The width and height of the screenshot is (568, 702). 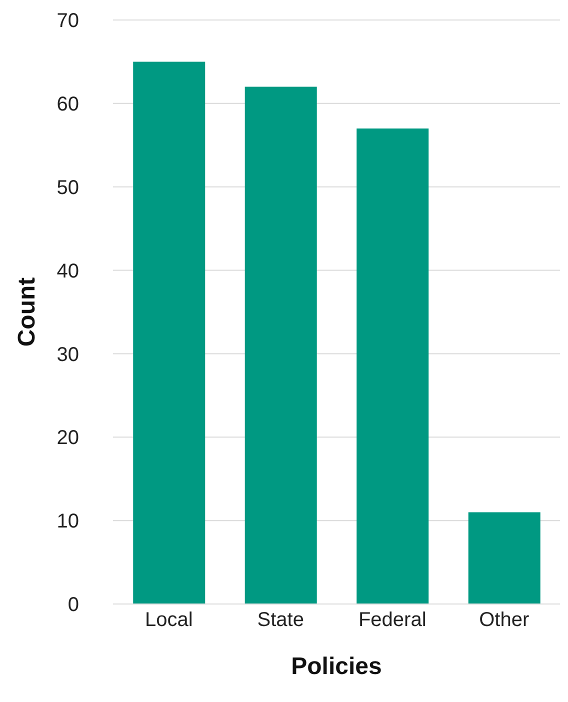 What do you see at coordinates (67, 187) in the screenshot?
I see `y-tick-label: 50` at bounding box center [67, 187].